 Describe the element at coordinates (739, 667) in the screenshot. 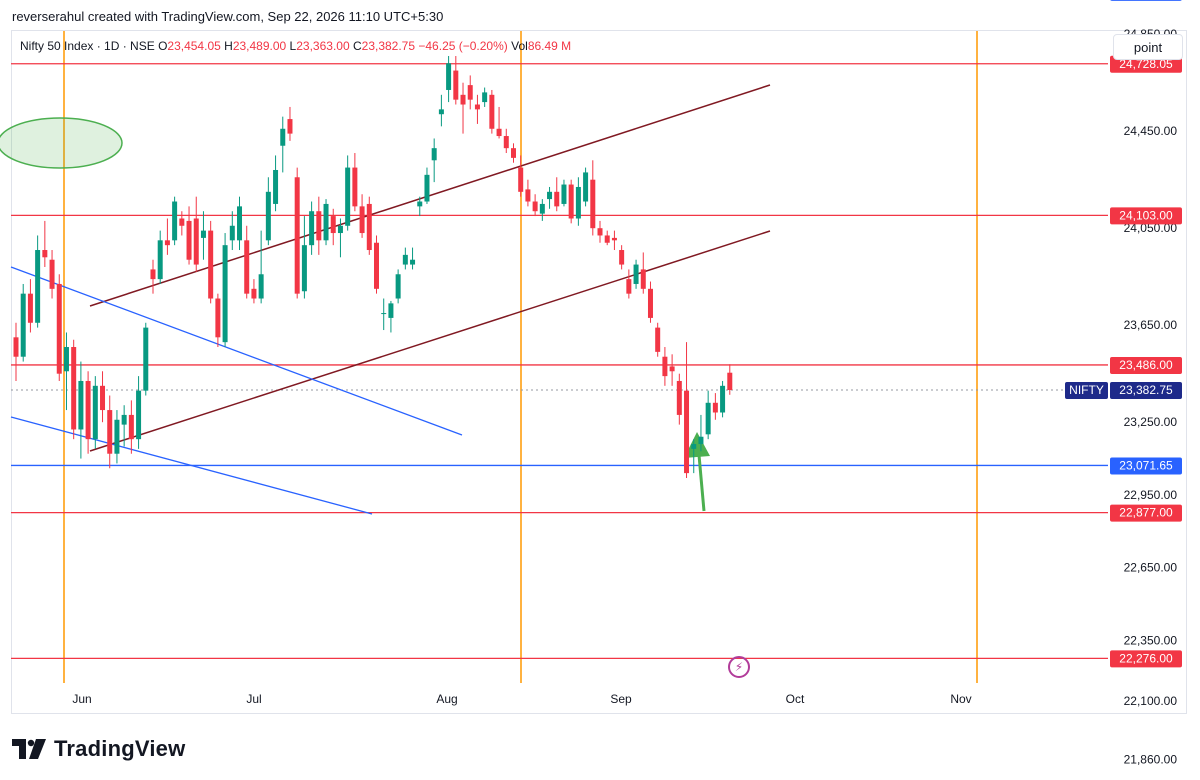

I see `lightning-icon: ⚡` at that location.